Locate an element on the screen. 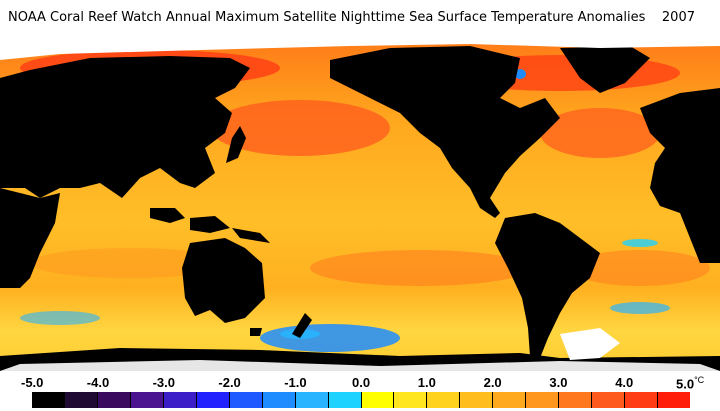 The width and height of the screenshot is (720, 411). colorbar-unit: °C is located at coordinates (699, 380).